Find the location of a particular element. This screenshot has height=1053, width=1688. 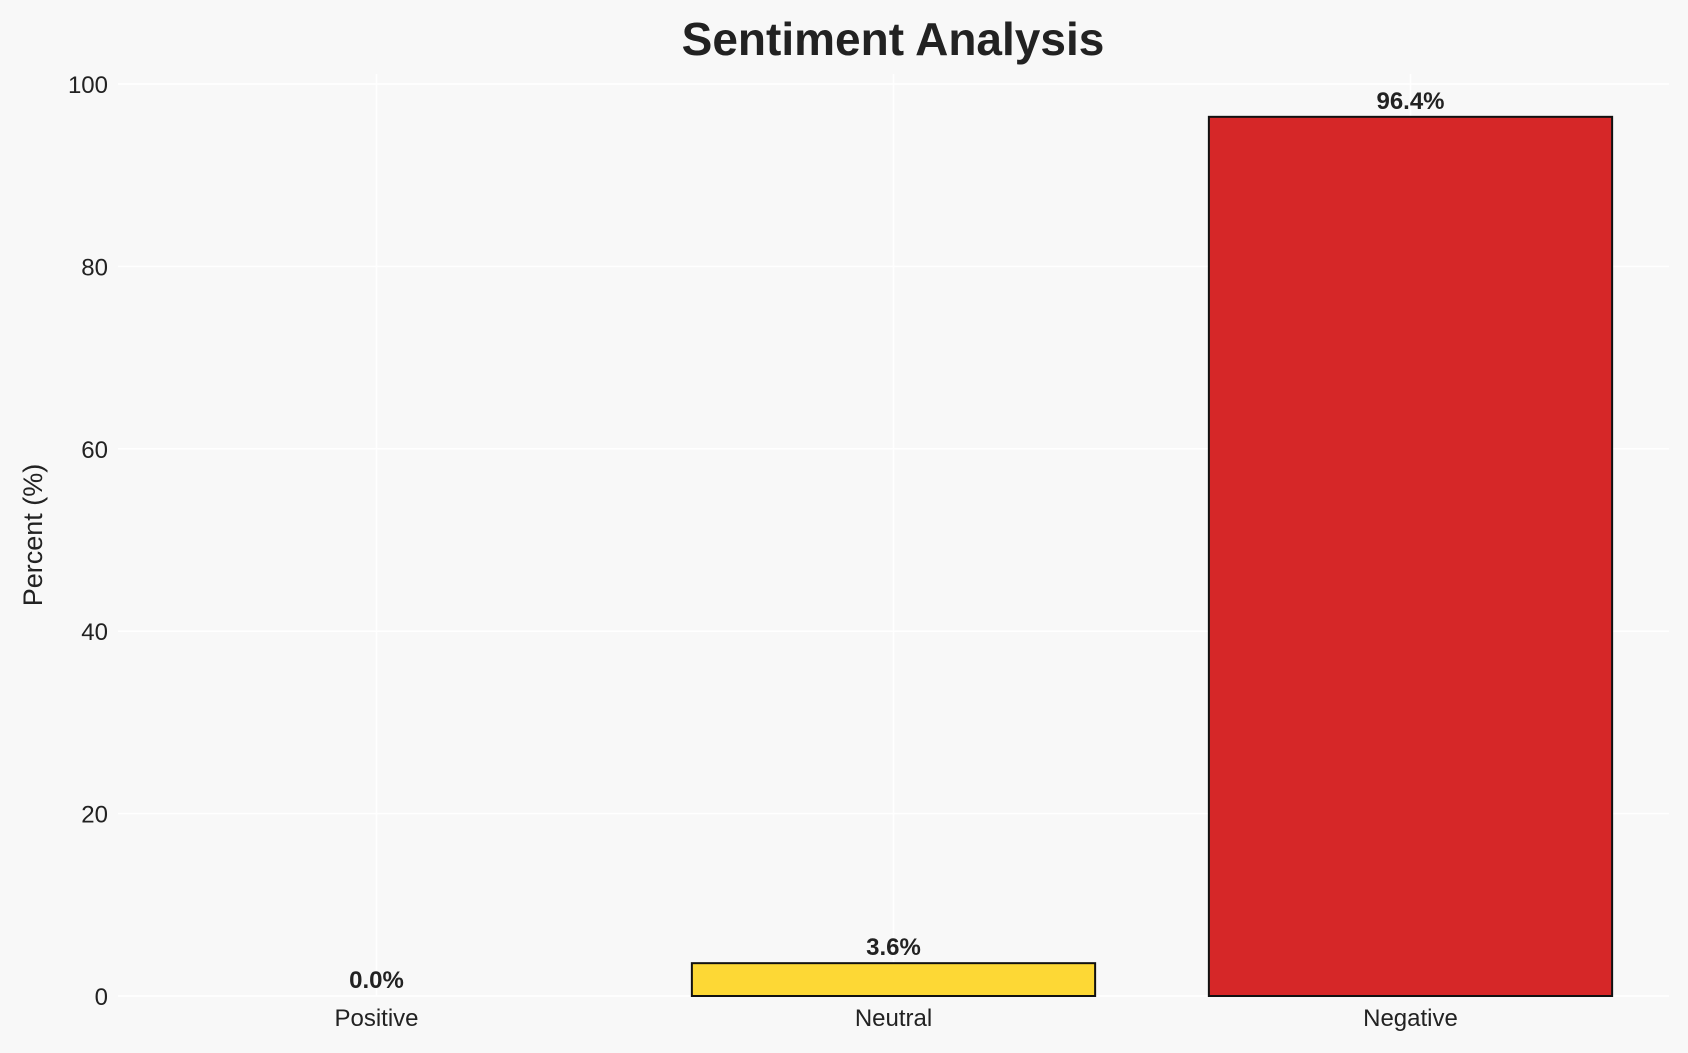

chart-title: Sentiment Analysis is located at coordinates (893, 39).